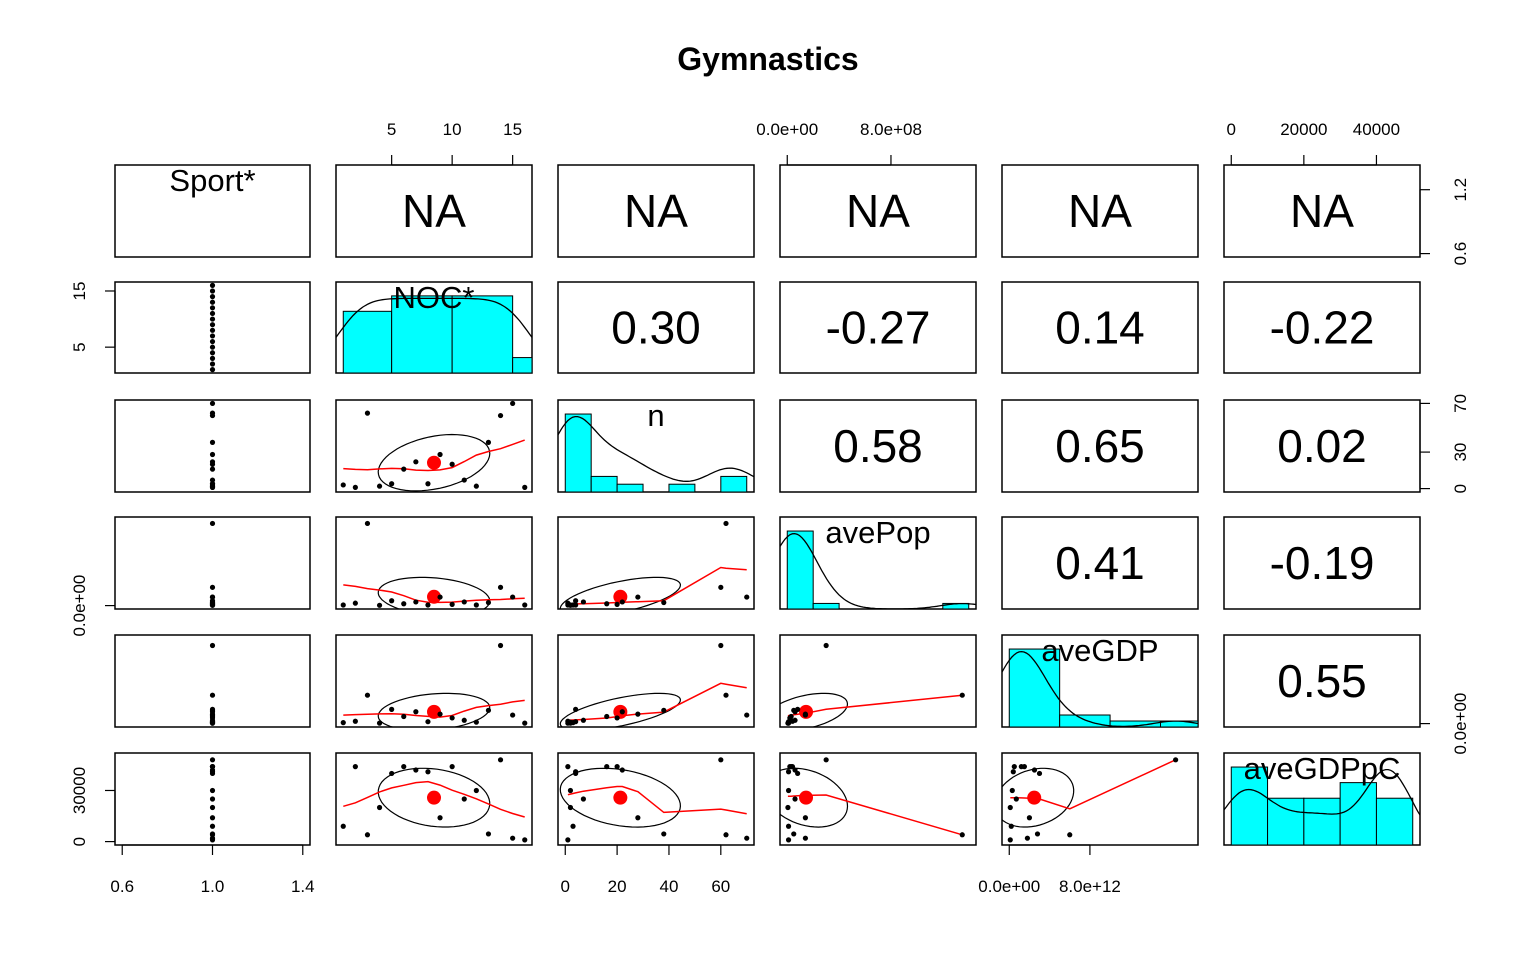  Describe the element at coordinates (878, 327) in the screenshot. I see `panel-noc-avepop: -0.27` at that location.